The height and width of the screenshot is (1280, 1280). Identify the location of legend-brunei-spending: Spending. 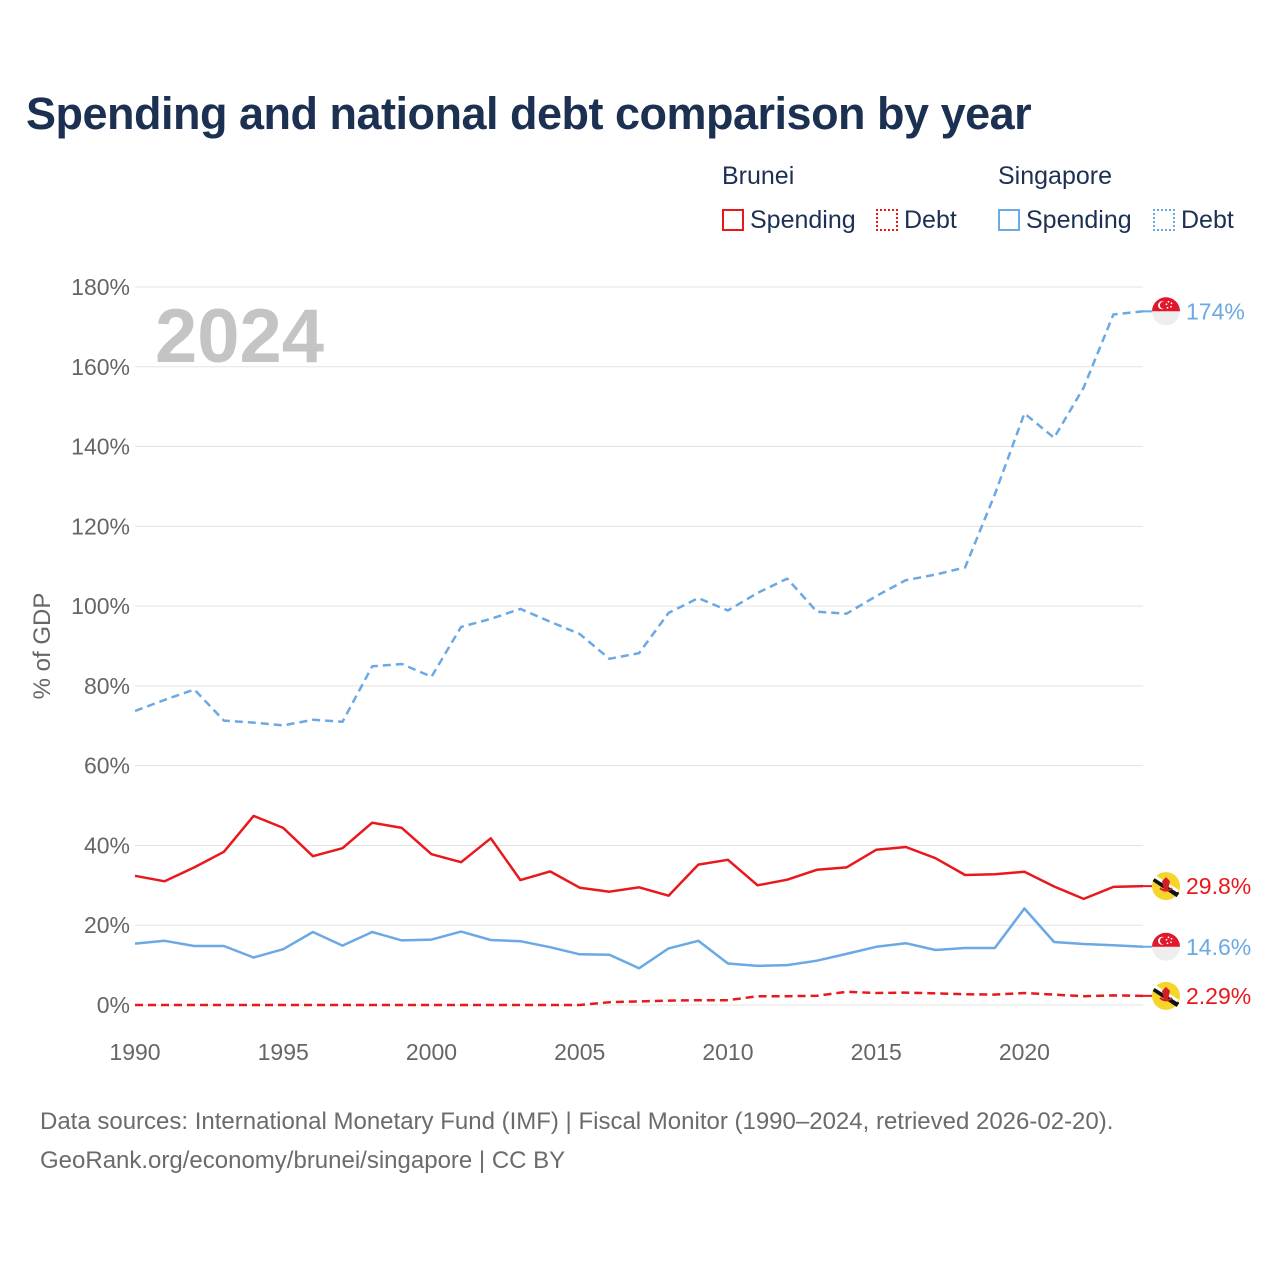
(789, 220).